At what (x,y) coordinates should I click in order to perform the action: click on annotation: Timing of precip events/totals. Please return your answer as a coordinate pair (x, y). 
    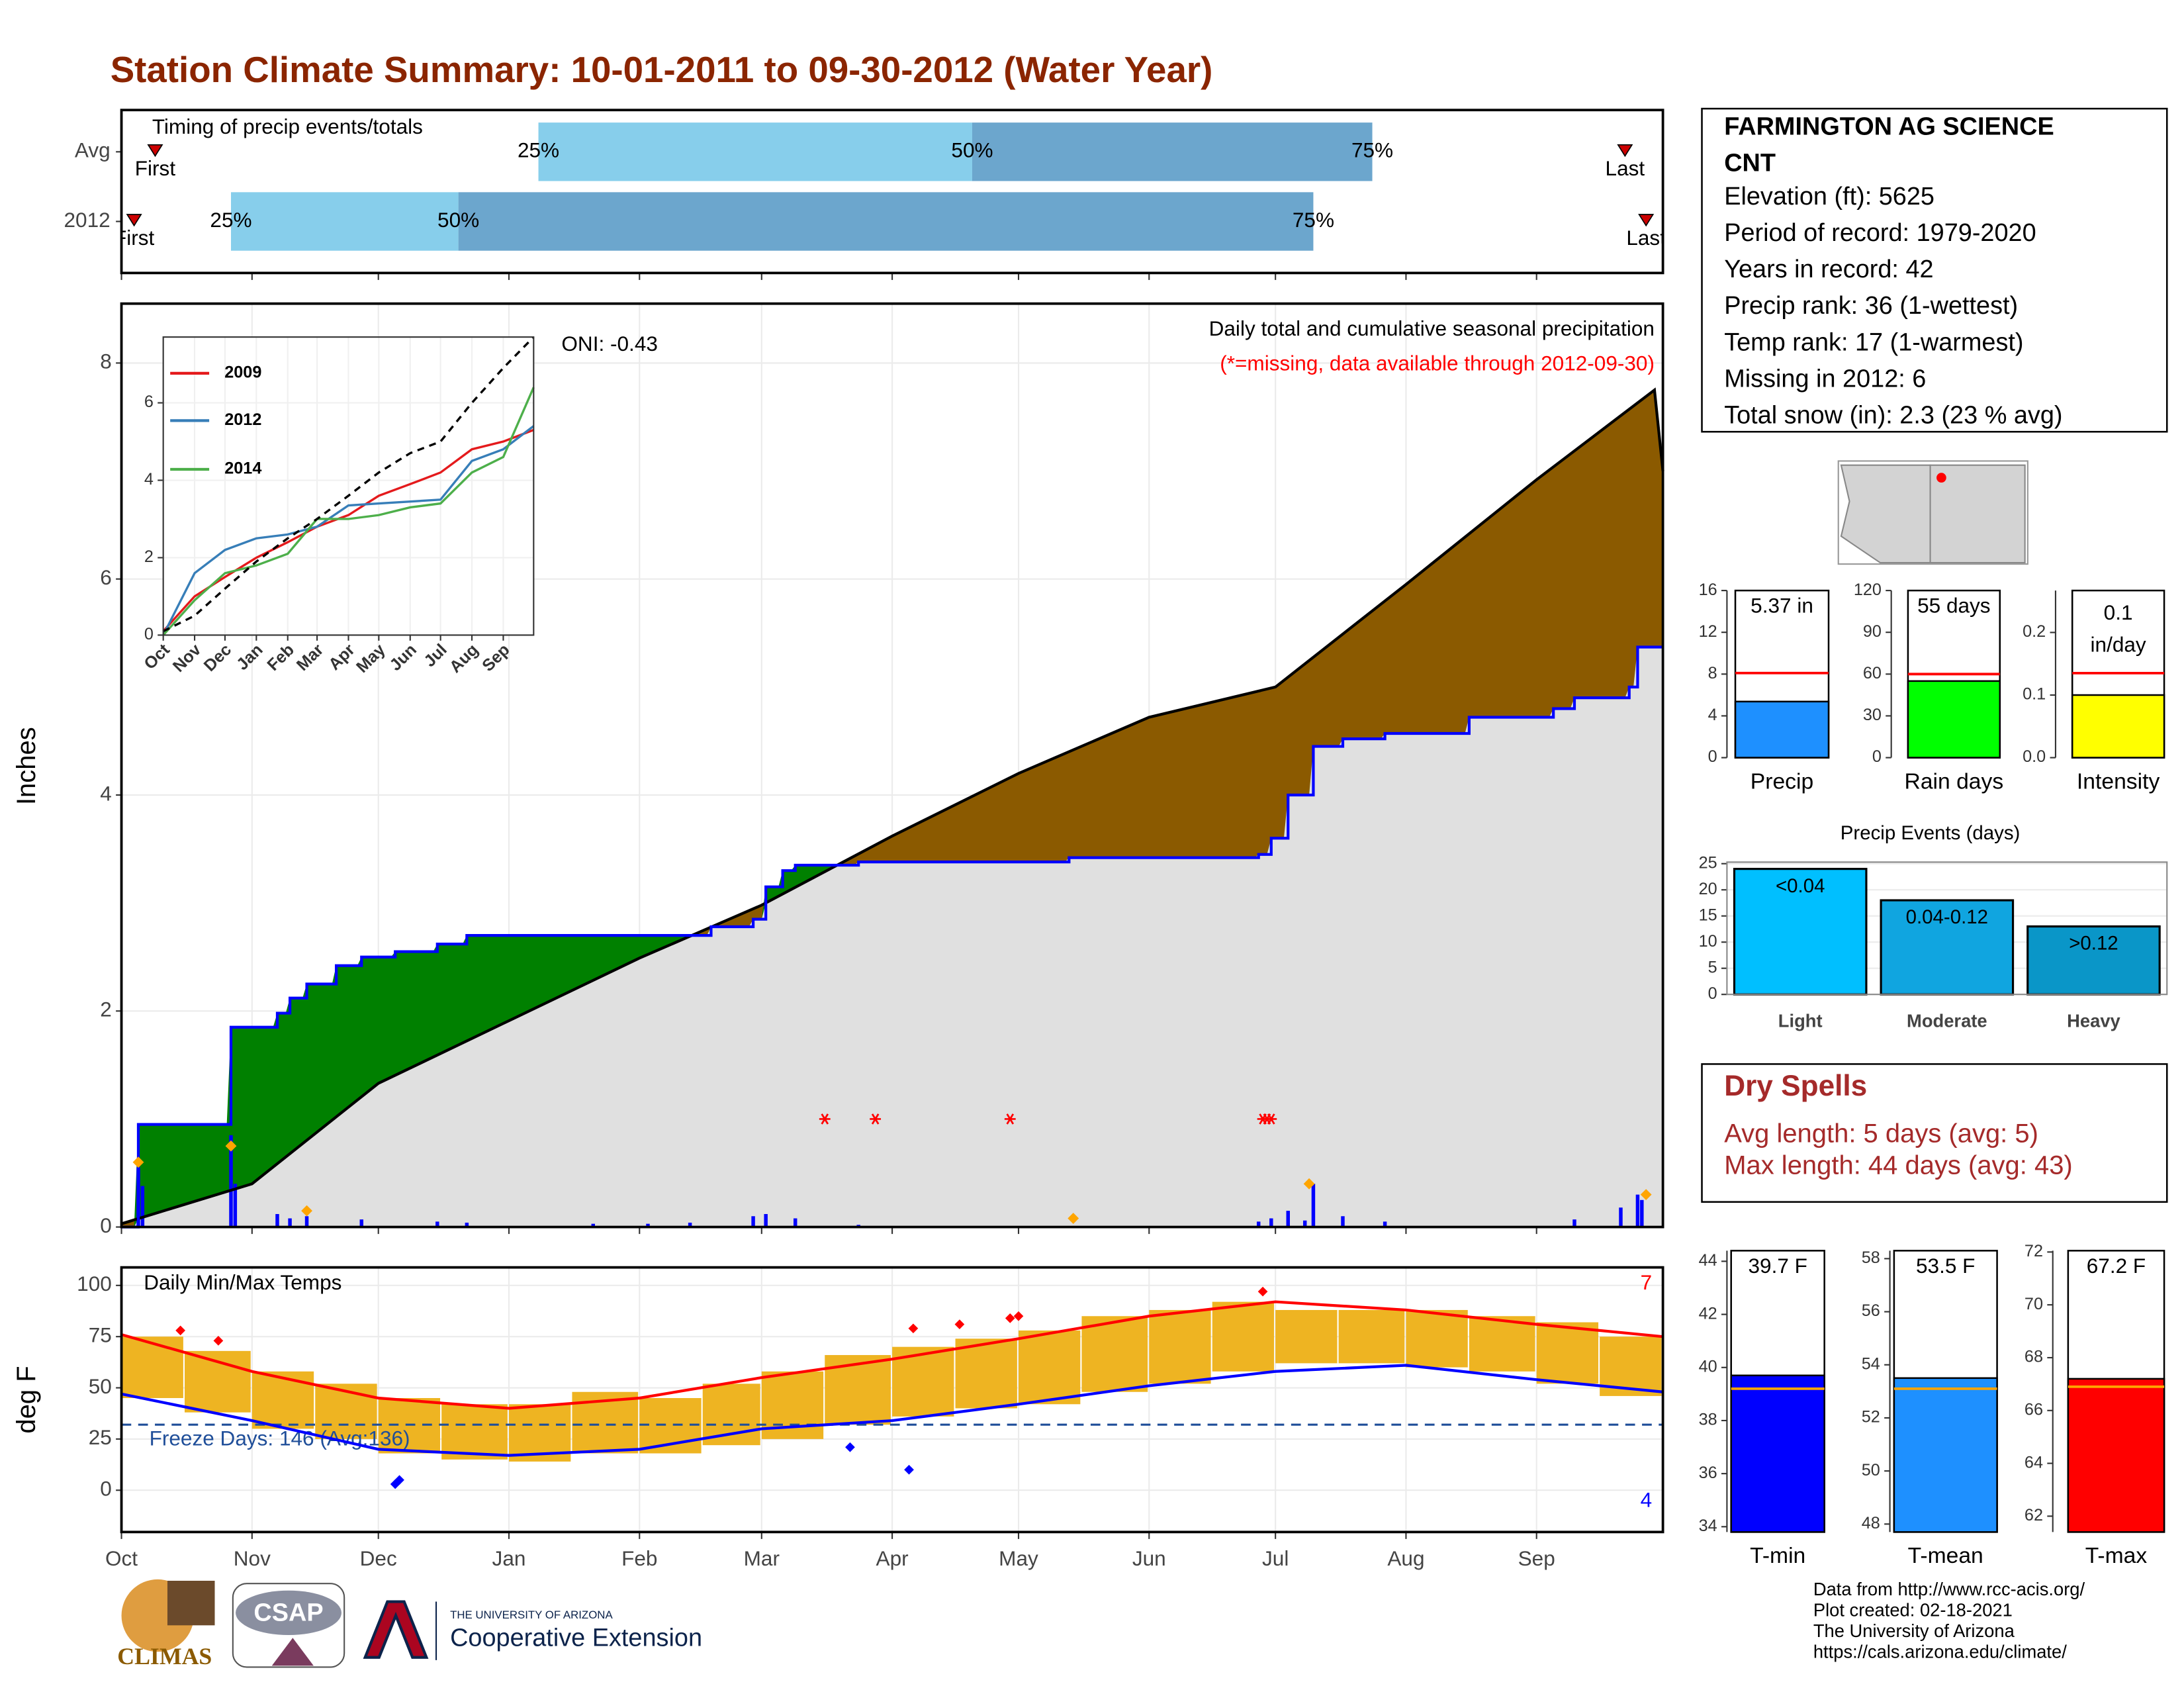
    Looking at the image, I should click on (287, 126).